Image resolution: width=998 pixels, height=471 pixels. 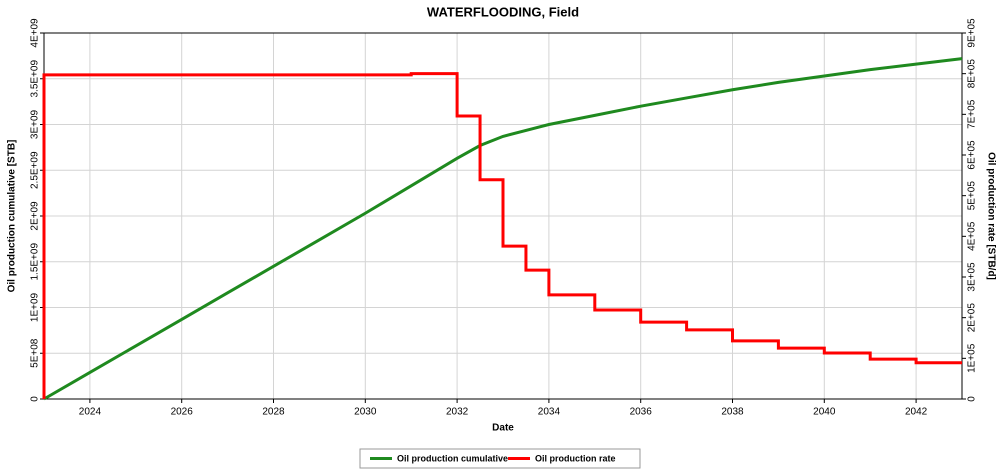 What do you see at coordinates (35, 79) in the screenshot?
I see `y-tick-label: 3.5E+09` at bounding box center [35, 79].